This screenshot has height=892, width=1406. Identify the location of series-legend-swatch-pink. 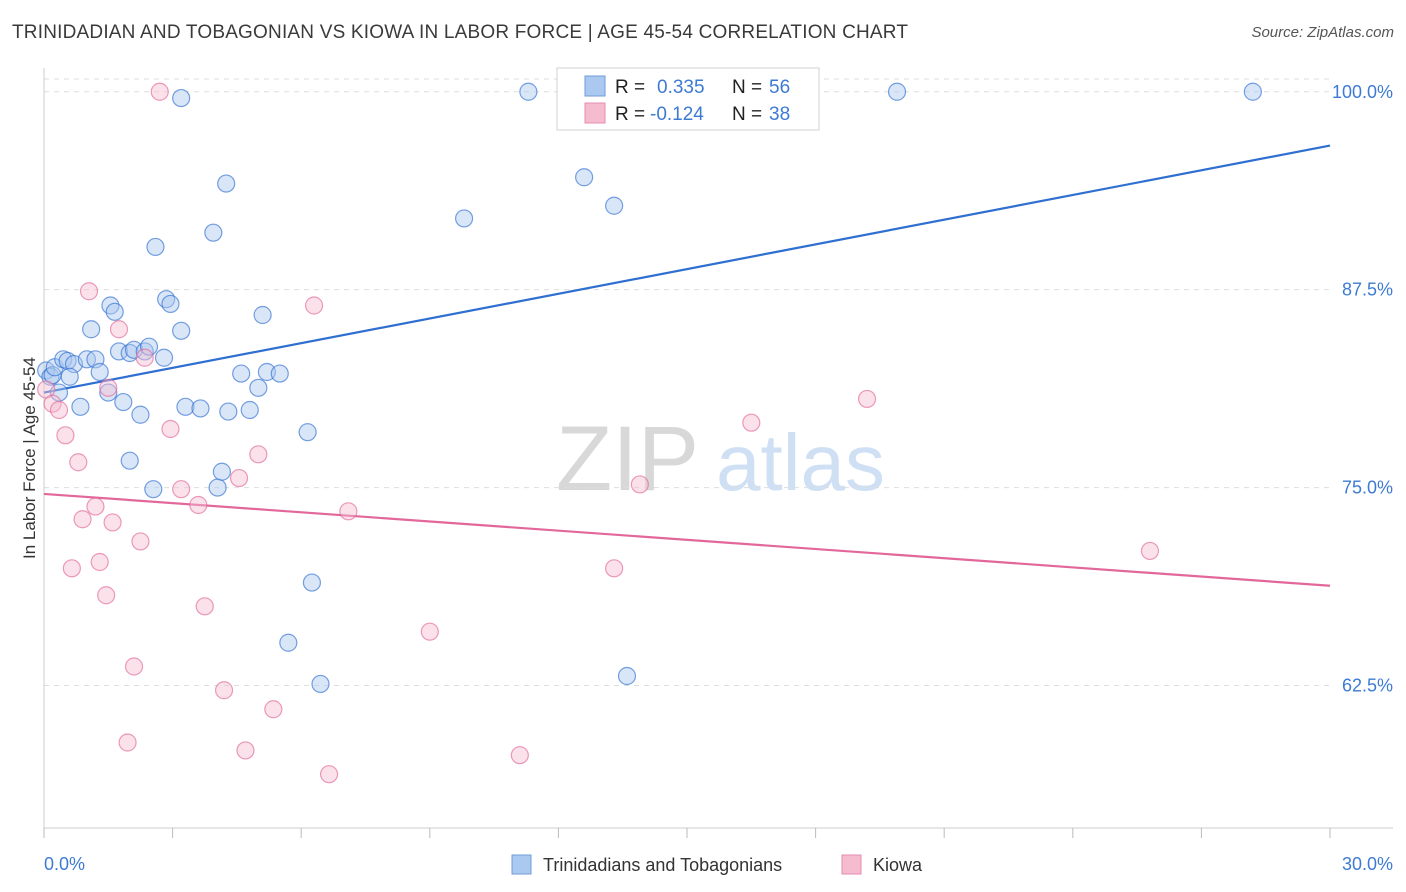
(851, 864).